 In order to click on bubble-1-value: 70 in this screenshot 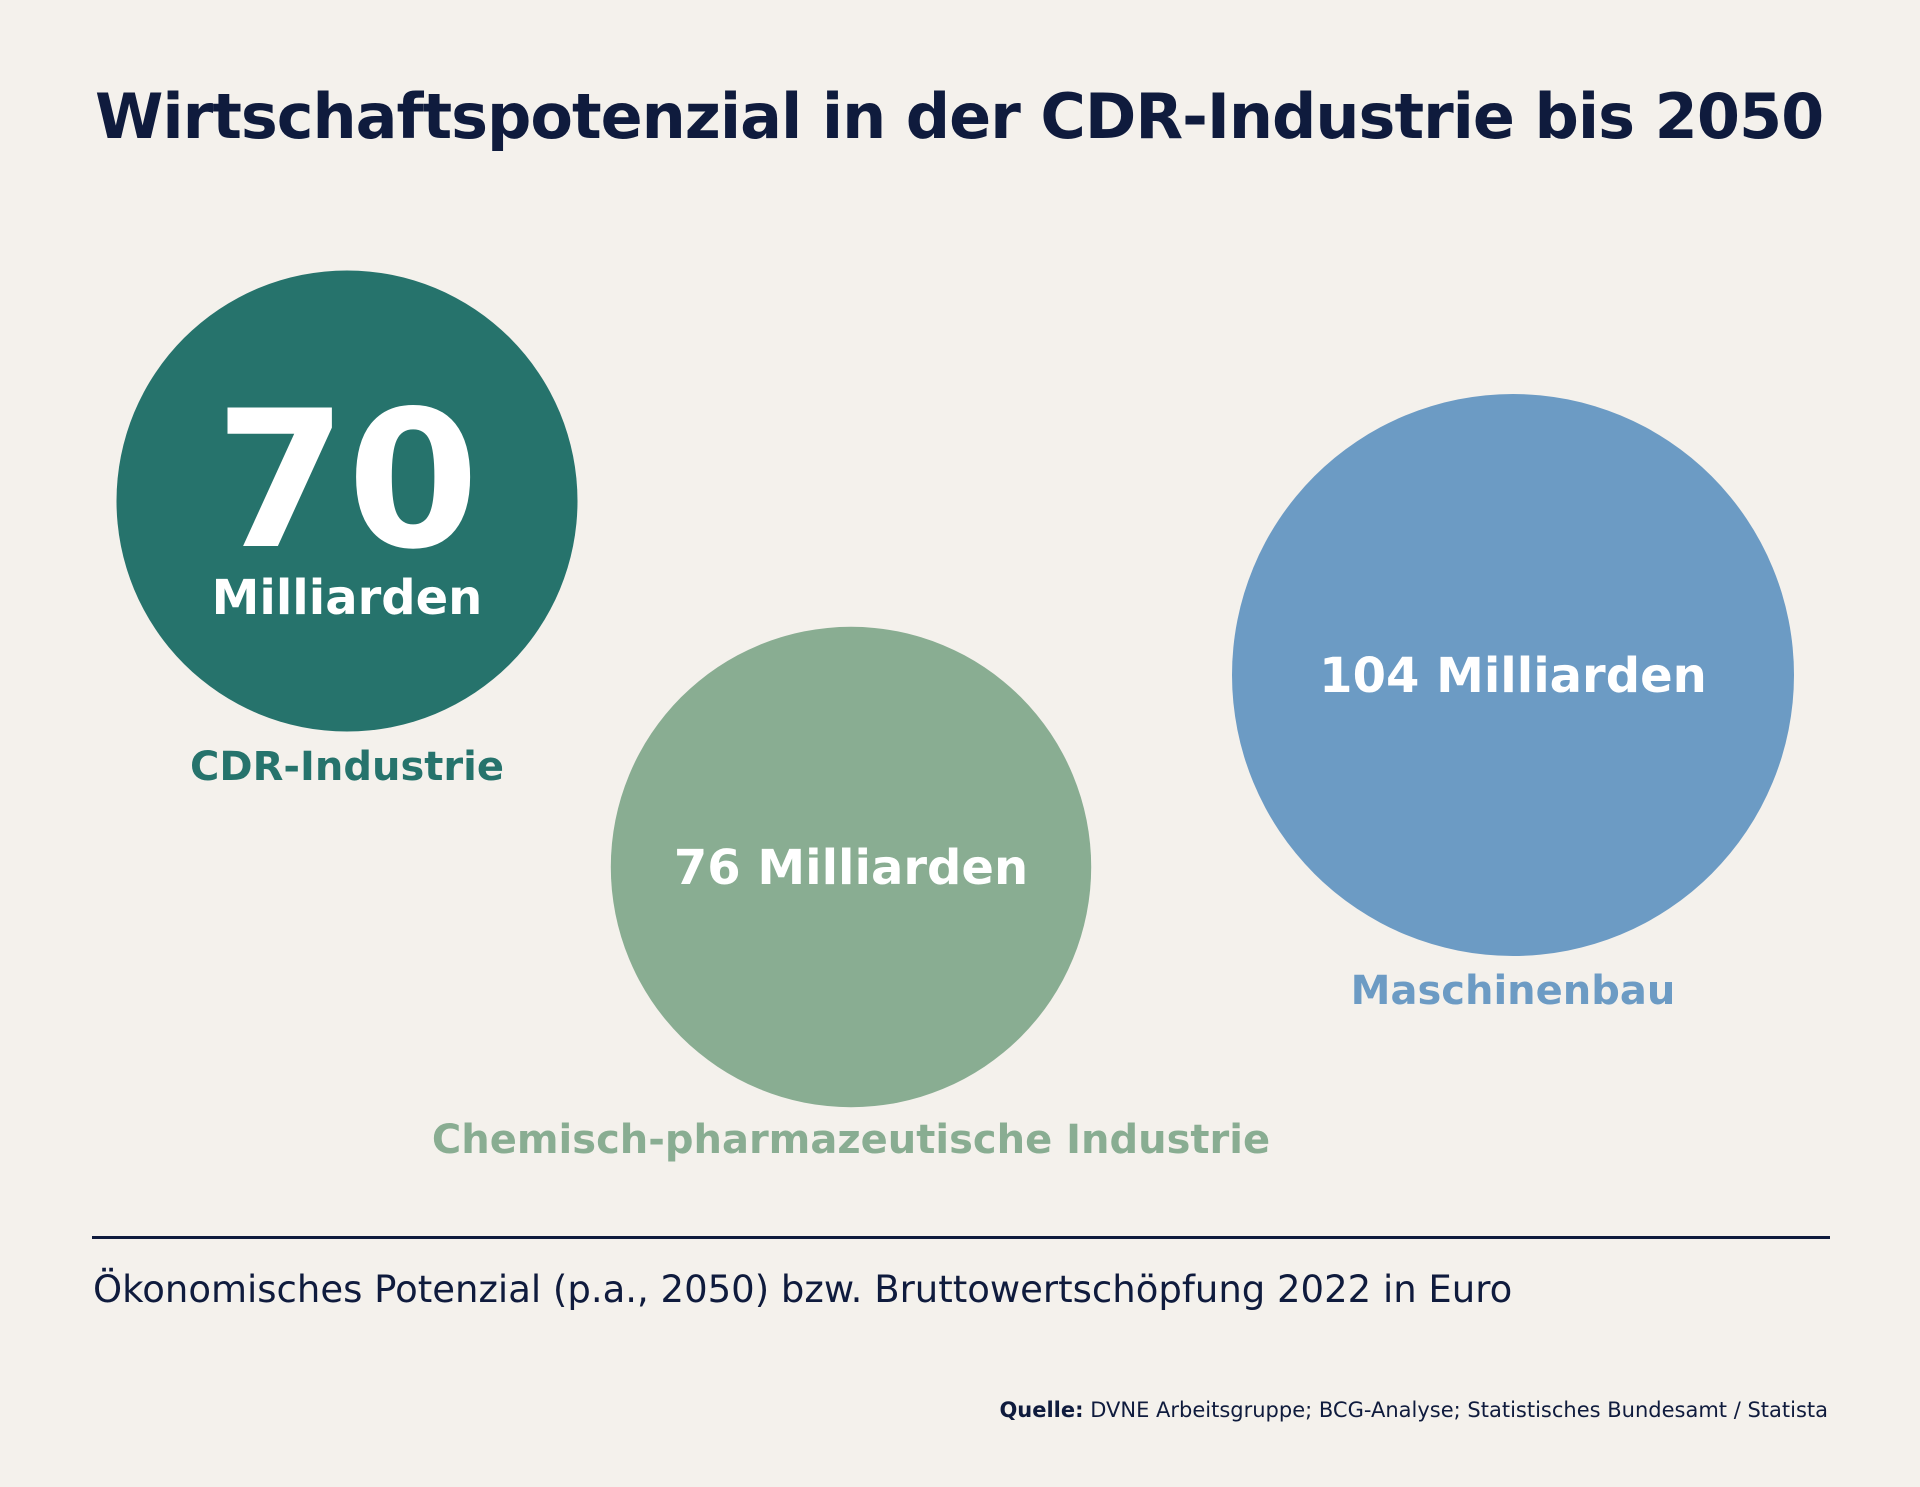, I will do `click(347, 480)`.